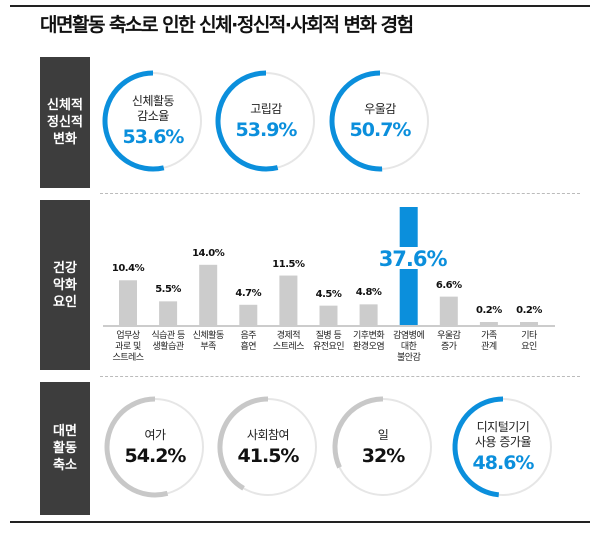  What do you see at coordinates (248, 293) in the screenshot?
I see `bar-value-label: 4.7%` at bounding box center [248, 293].